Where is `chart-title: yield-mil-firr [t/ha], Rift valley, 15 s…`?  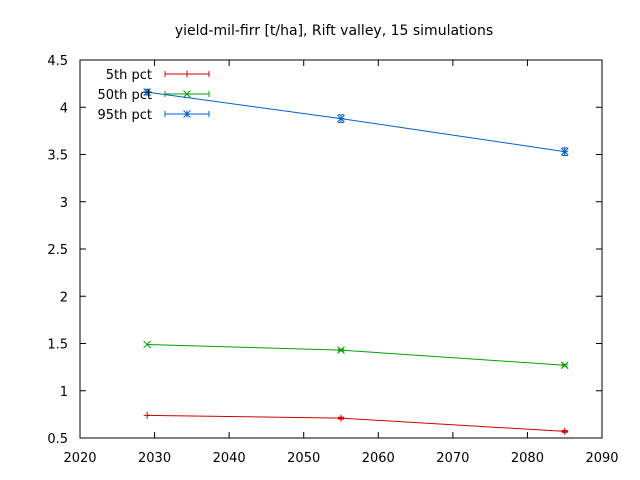 chart-title: yield-mil-firr [t/ha], Rift valley, 15 s… is located at coordinates (334, 31).